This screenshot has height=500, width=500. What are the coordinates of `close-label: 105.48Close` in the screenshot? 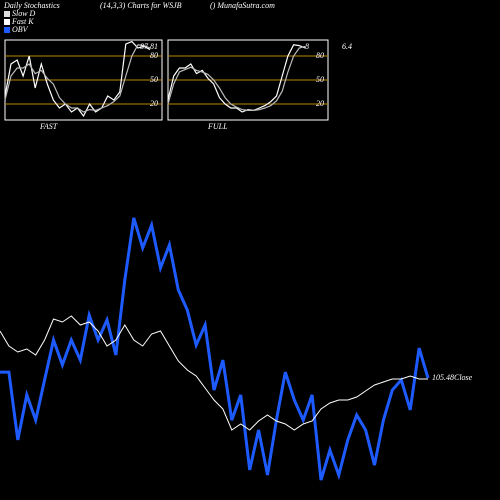 It's located at (452, 377).